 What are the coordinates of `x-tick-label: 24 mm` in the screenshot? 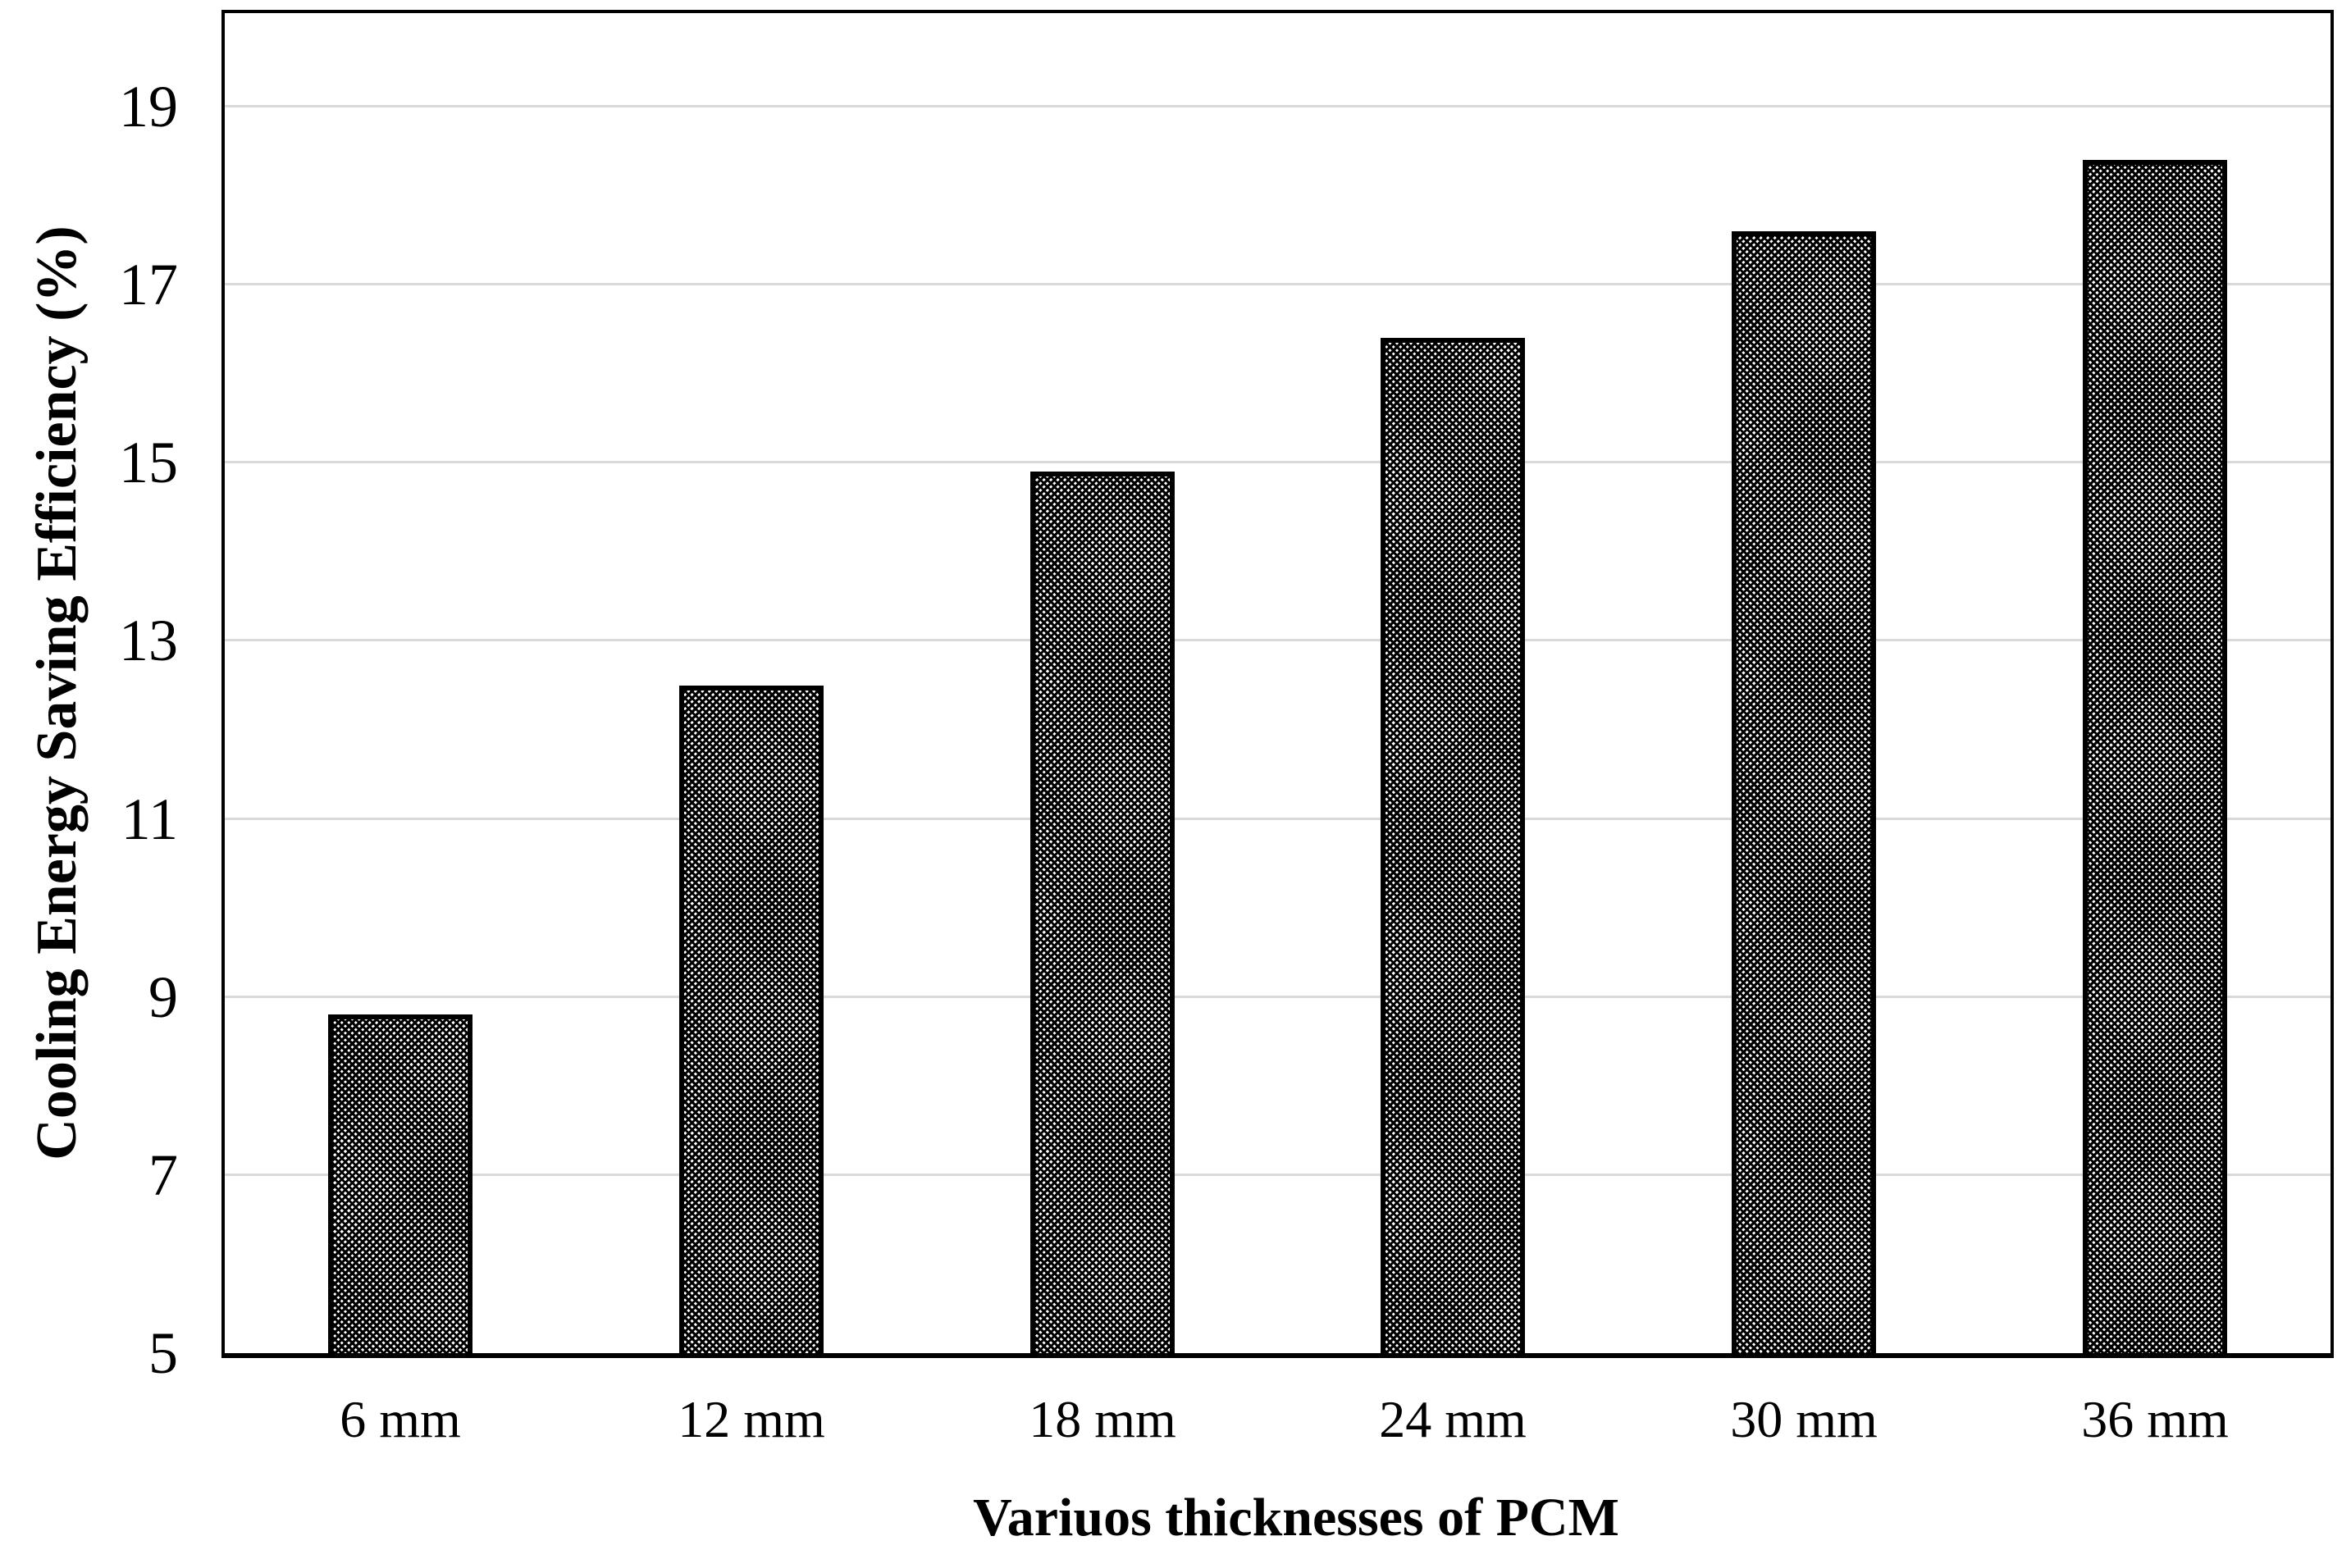 It's located at (1453, 1419).